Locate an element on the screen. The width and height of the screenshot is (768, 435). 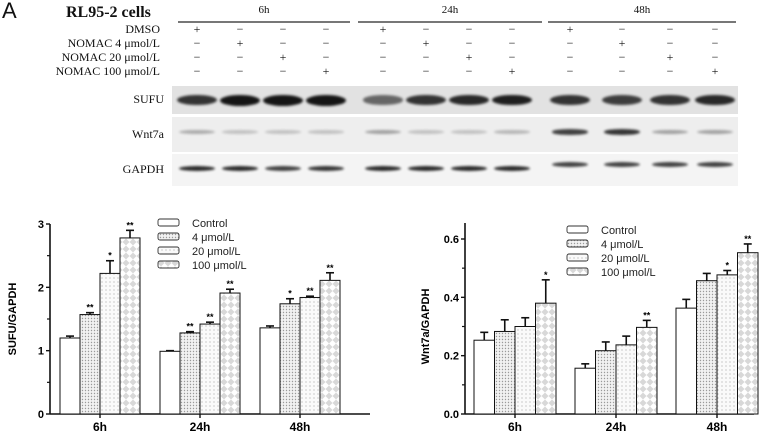
blot-membrane is located at coordinates (360, 134).